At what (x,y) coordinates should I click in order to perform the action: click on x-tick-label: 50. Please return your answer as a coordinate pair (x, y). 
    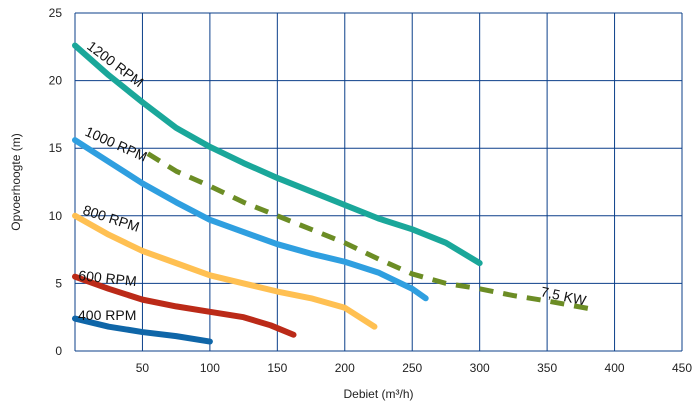
    Looking at the image, I should click on (143, 368).